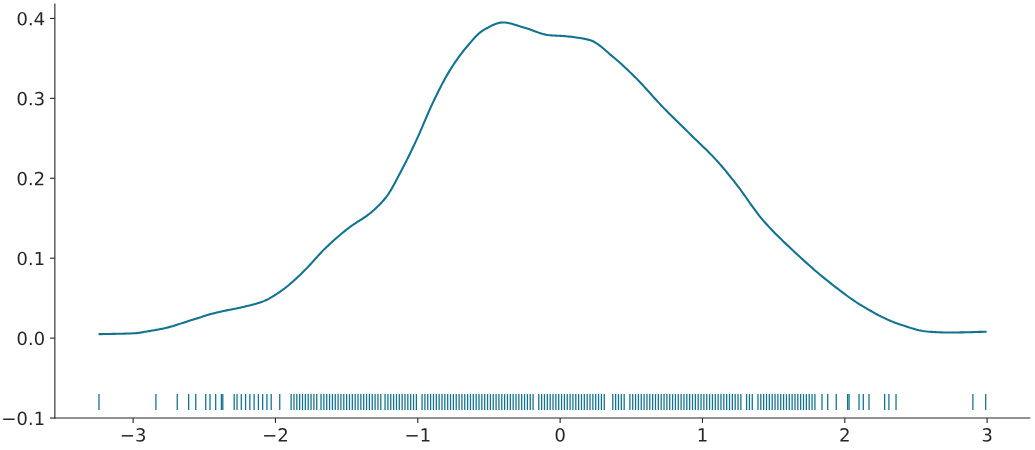 The height and width of the screenshot is (450, 1035). What do you see at coordinates (275, 435) in the screenshot?
I see `x-tick-label: −2` at bounding box center [275, 435].